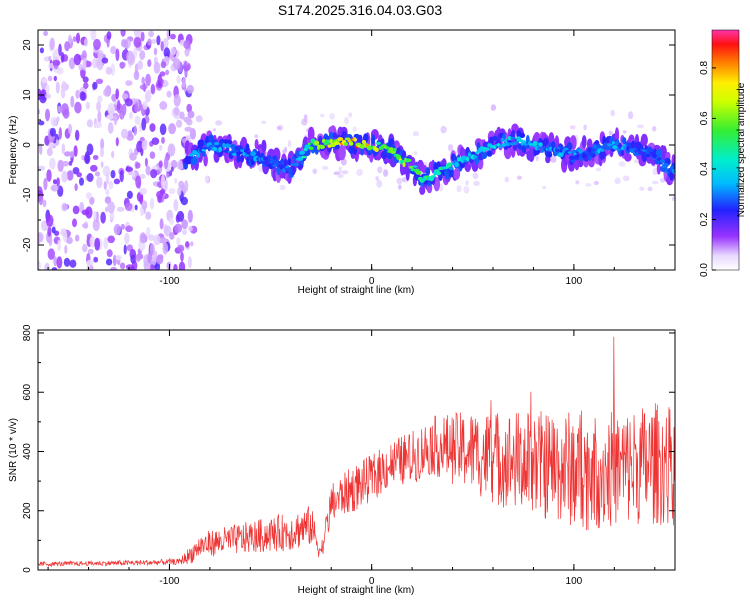  I want to click on colorbar-tick-label: 0.0, so click(704, 270).